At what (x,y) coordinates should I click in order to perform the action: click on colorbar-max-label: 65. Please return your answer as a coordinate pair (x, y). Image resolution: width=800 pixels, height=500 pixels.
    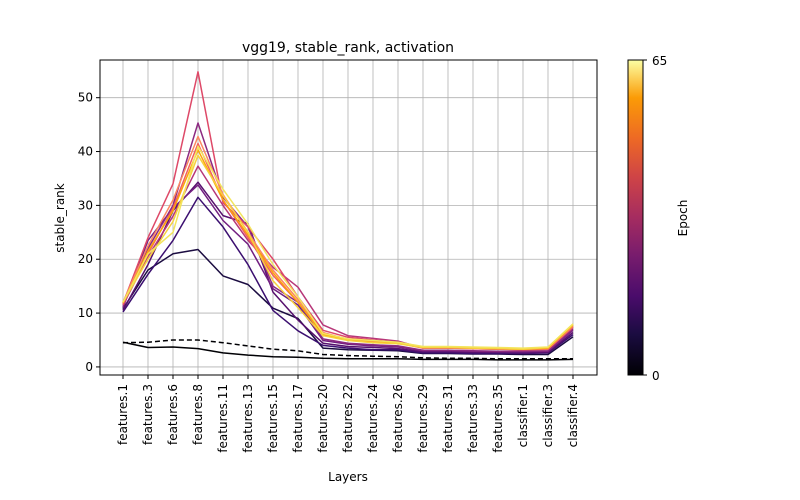
    Looking at the image, I should click on (659, 61).